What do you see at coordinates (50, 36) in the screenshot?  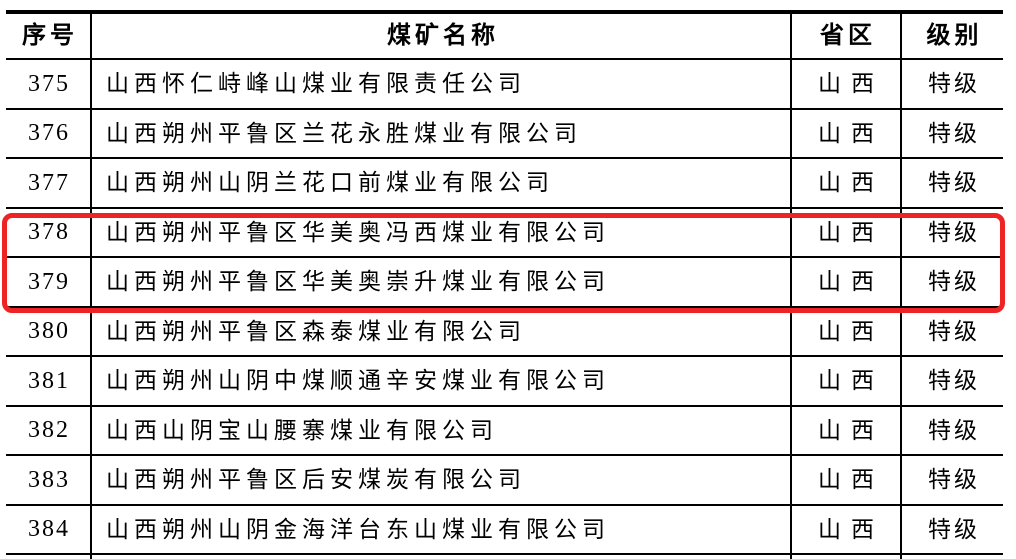 I see `col-header-index: 序号` at bounding box center [50, 36].